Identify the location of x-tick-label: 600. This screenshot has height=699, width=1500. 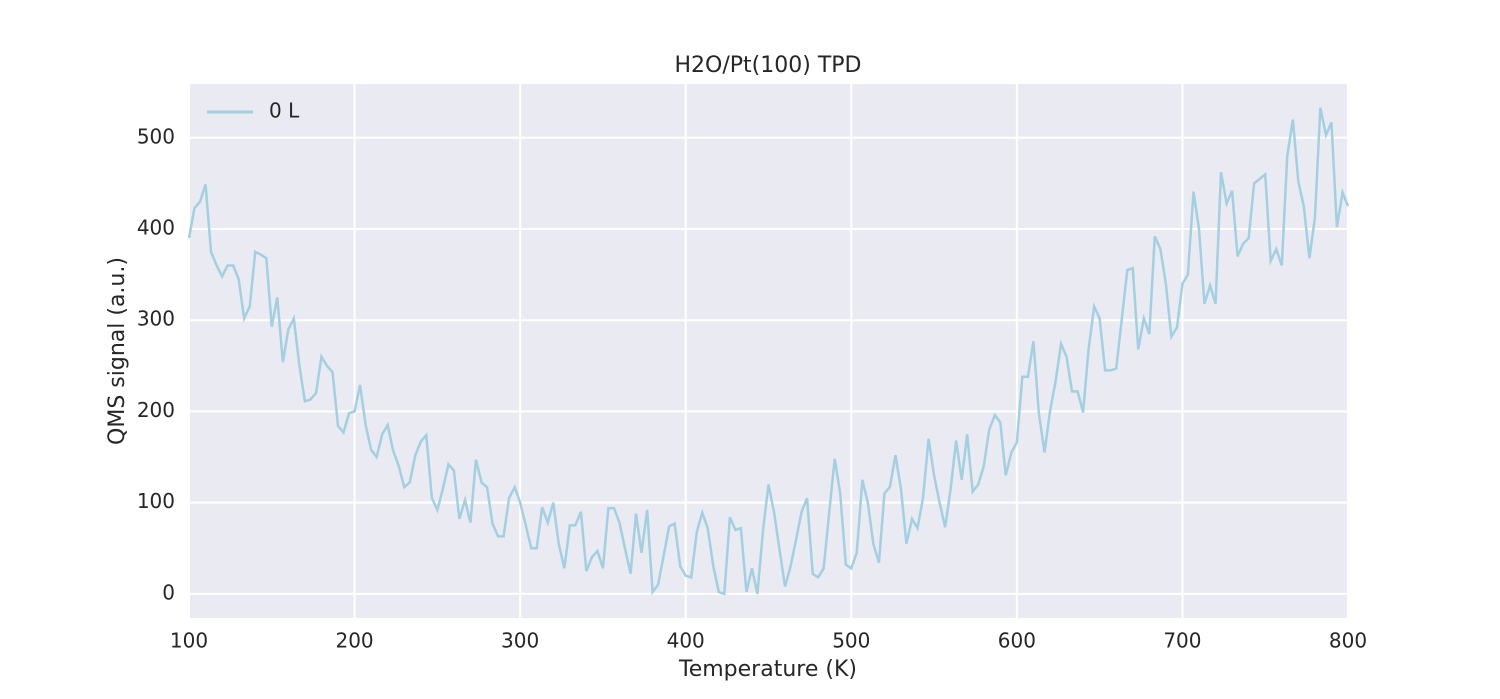
(1017, 641).